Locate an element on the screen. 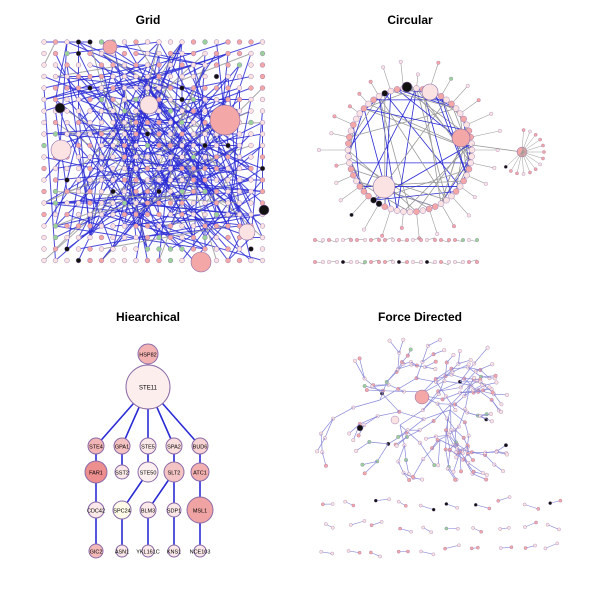  circular-spoke is located at coordinates (476, 179).